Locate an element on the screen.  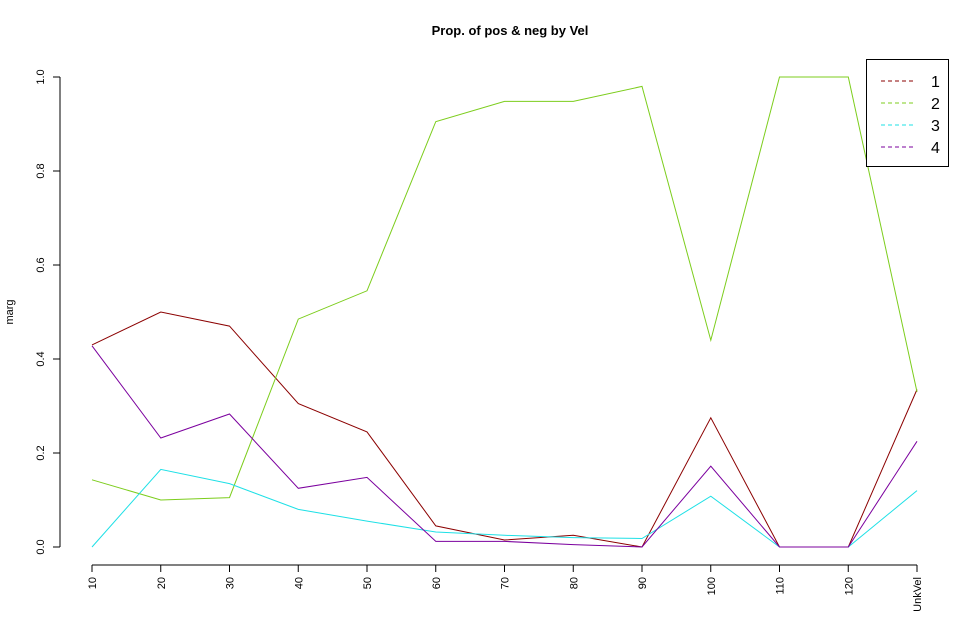
legend-label-3: 3 is located at coordinates (935, 126).